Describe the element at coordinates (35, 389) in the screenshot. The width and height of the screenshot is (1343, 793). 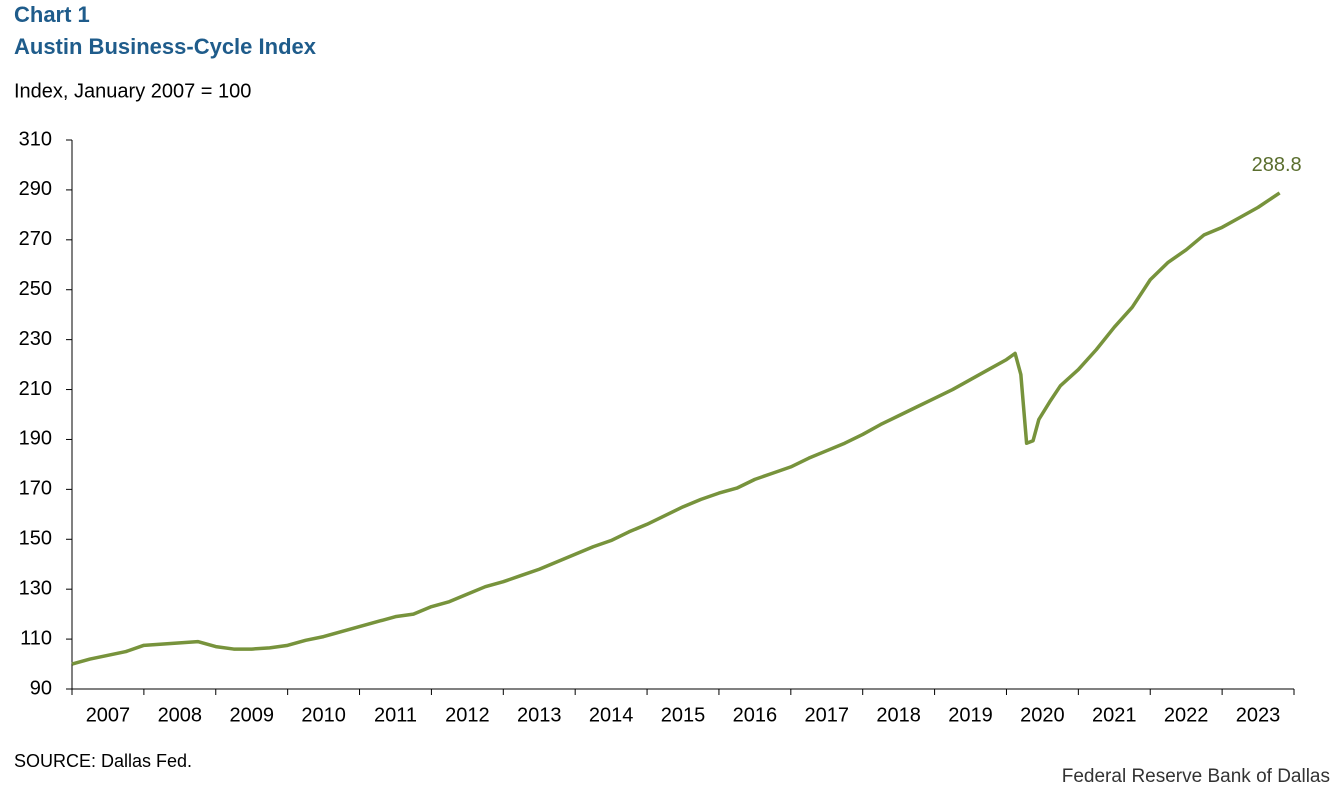
I see `y-tick-label: 210` at that location.